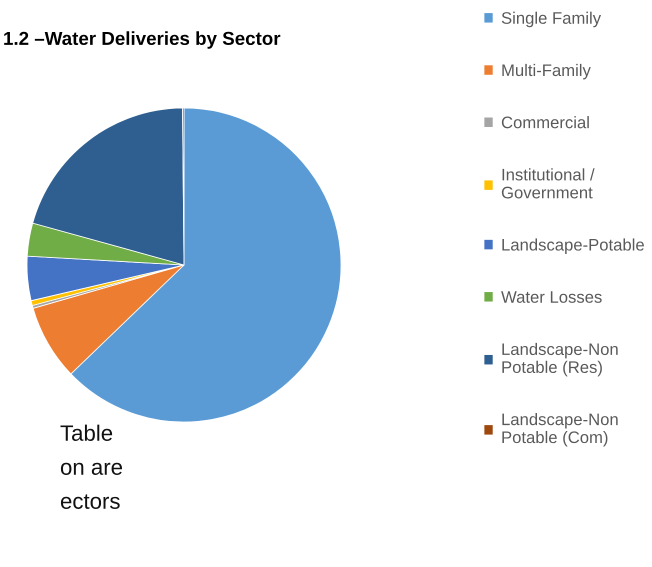  Describe the element at coordinates (545, 122) in the screenshot. I see `legend-label: Commercial` at that location.